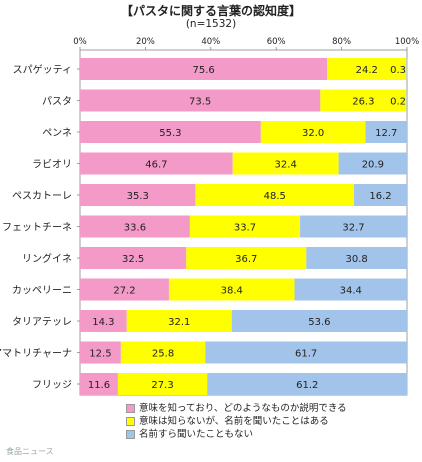 This screenshot has width=422, height=462. I want to click on data-label: 27.3, so click(162, 385).